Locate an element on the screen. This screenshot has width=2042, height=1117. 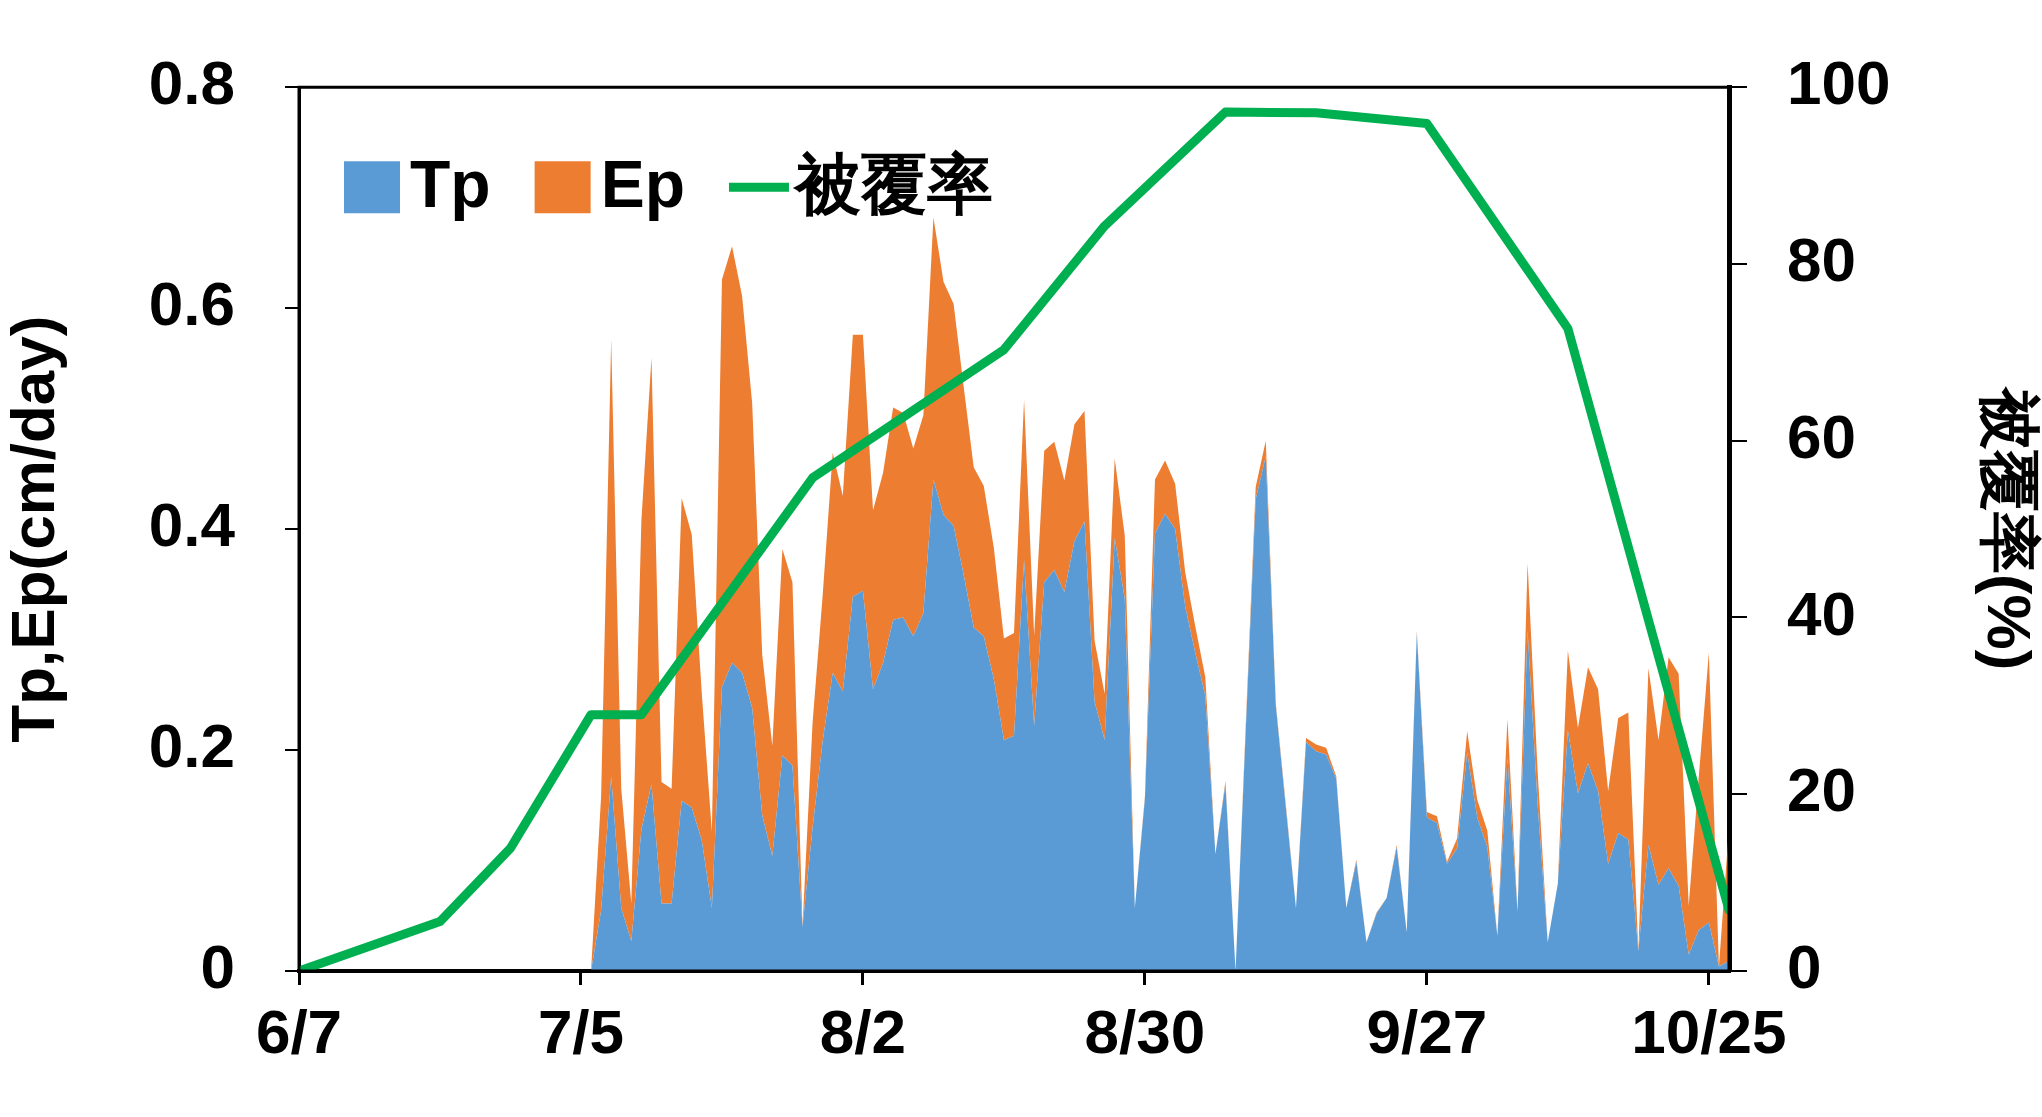
y2-tick-label: 80 is located at coordinates (1821, 260).